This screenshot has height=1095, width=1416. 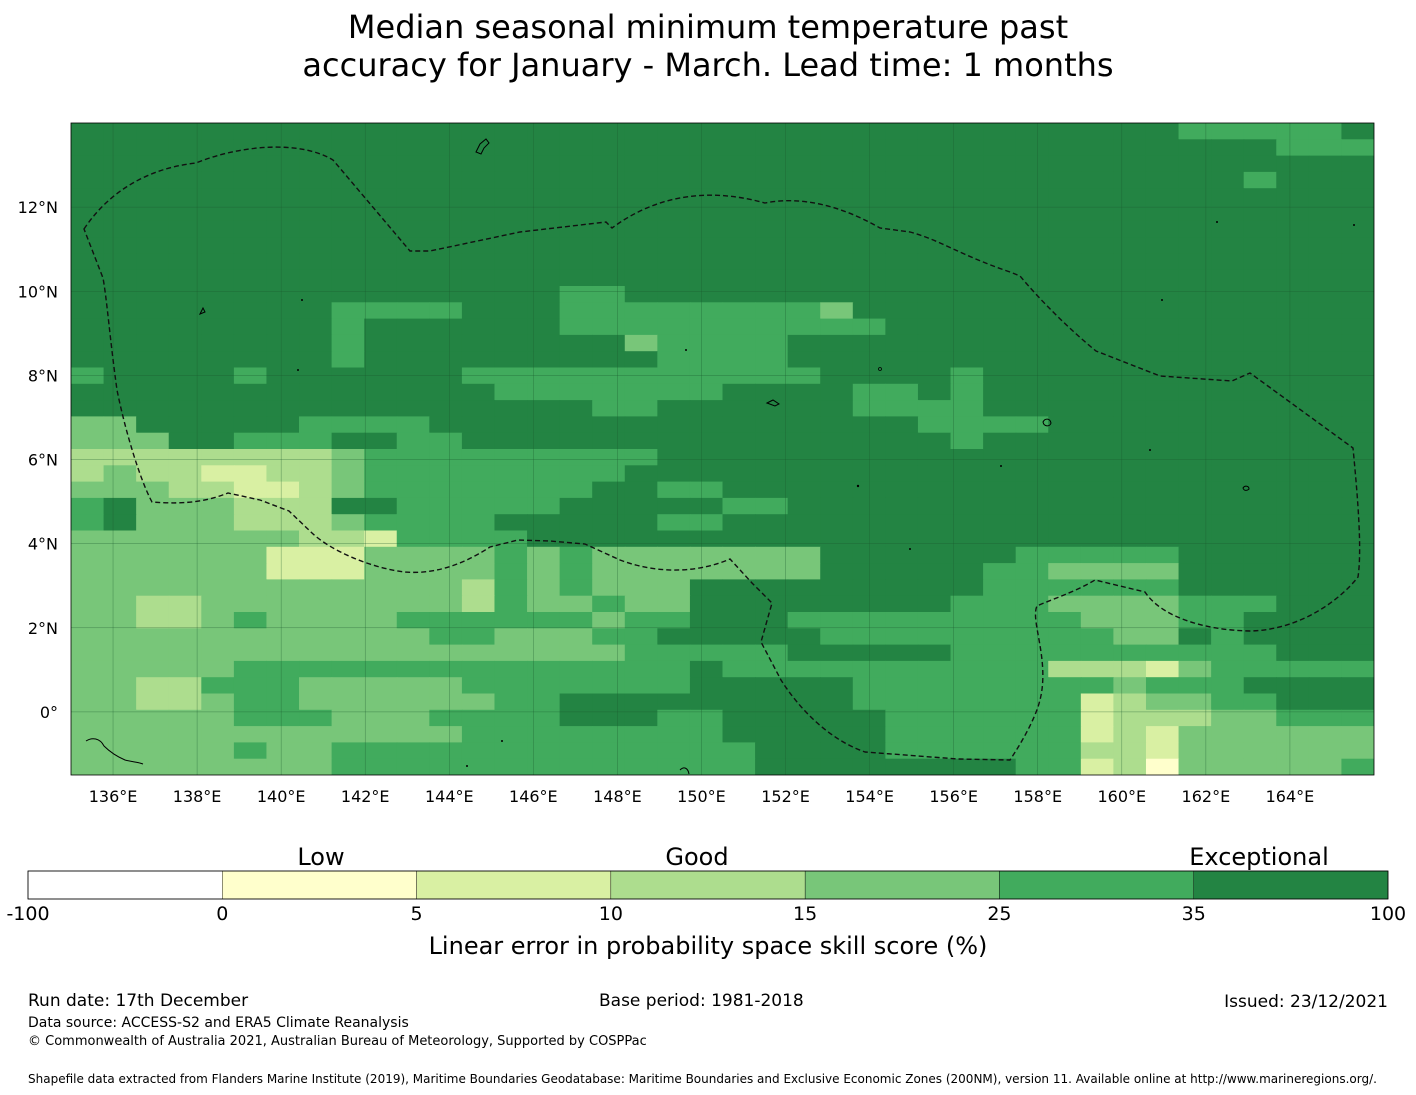 I want to click on x-tick-label: 164°E, so click(x=1290, y=796).